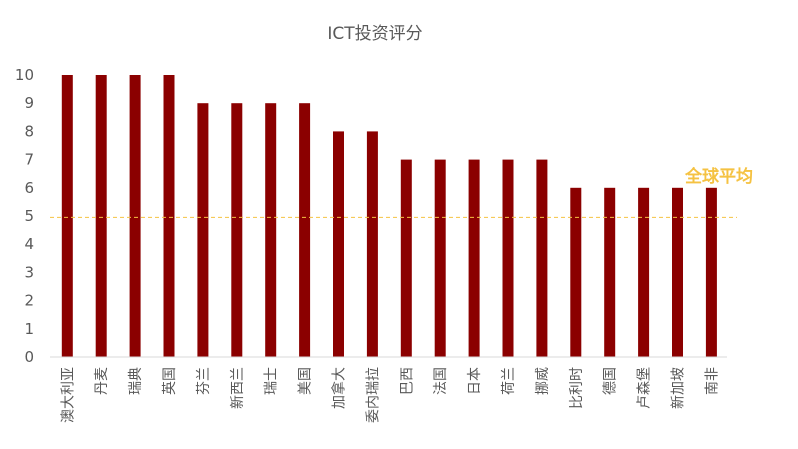 This screenshot has width=798, height=449. I want to click on y-tick-label: 10, so click(24, 75).